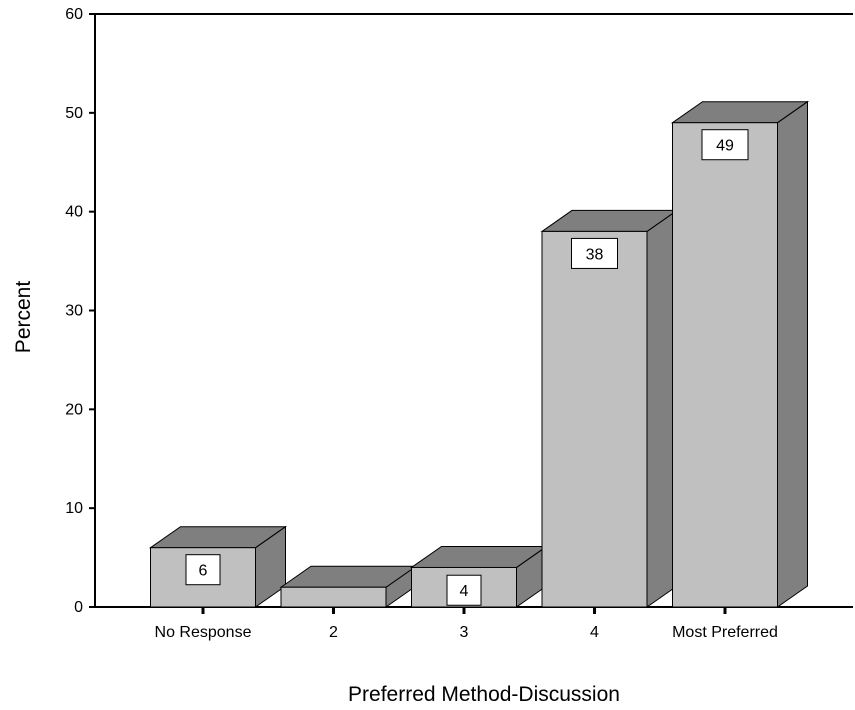  I want to click on y-axis-ticks: 0 10 20 30 40 50 60, so click(80, 311).